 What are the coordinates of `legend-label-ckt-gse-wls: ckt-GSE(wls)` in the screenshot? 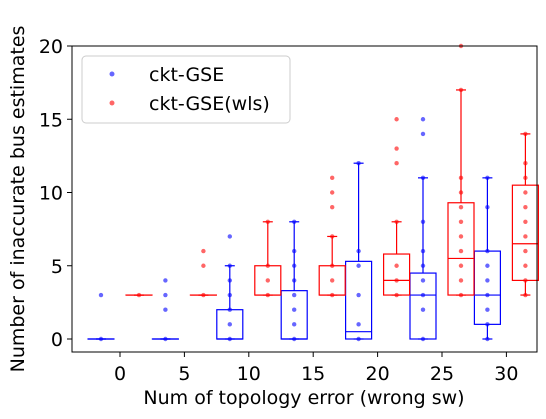 It's located at (209, 104).